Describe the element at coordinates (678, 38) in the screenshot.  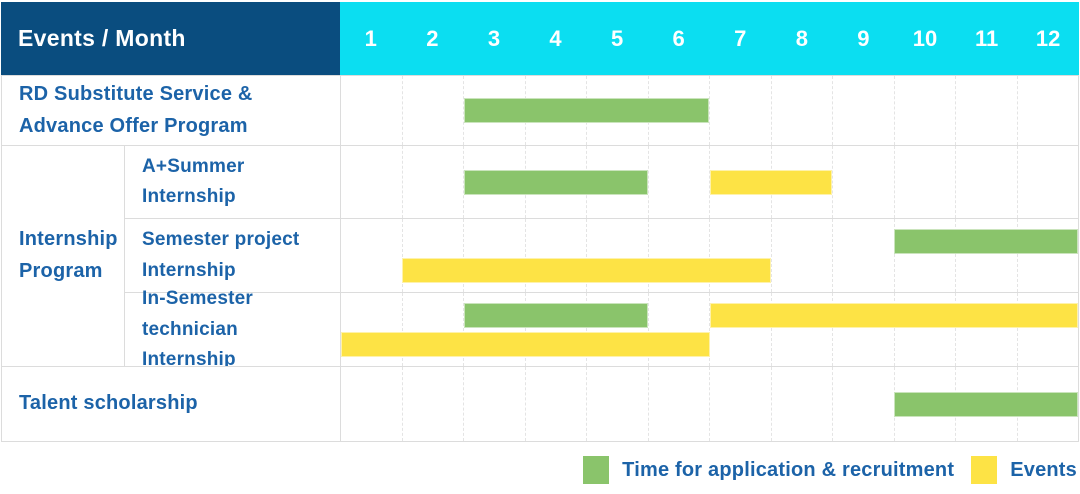
I see `month-header-cell: 6` at that location.